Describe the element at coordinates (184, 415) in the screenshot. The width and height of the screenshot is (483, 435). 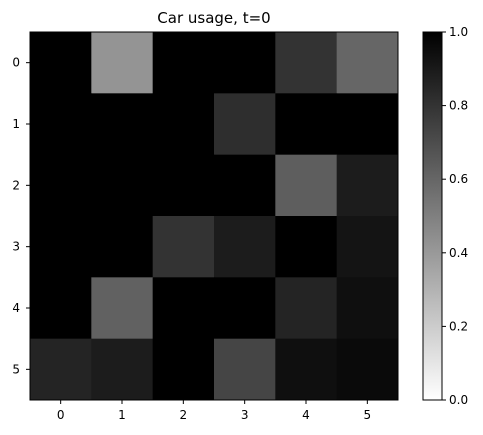
I see `x-tick-label: 2` at that location.